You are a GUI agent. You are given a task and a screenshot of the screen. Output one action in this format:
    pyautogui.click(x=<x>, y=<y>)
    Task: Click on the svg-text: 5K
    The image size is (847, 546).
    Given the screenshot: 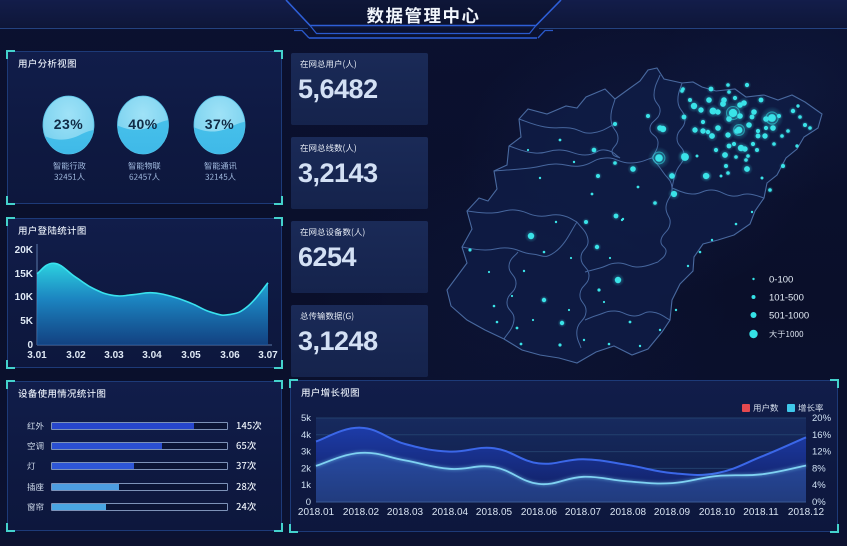 What is the action you would take?
    pyautogui.click(x=27, y=321)
    